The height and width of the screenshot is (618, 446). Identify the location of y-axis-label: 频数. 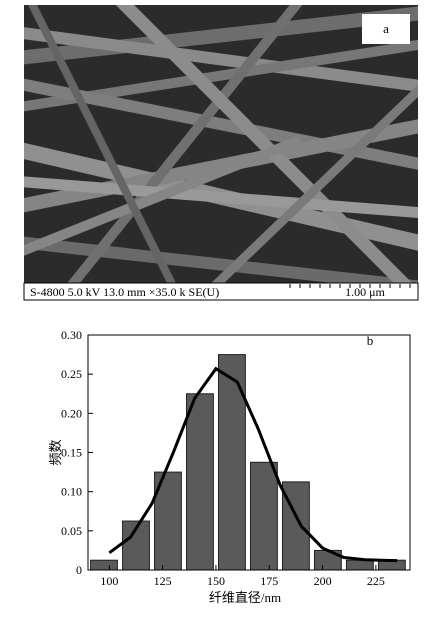
(55, 452).